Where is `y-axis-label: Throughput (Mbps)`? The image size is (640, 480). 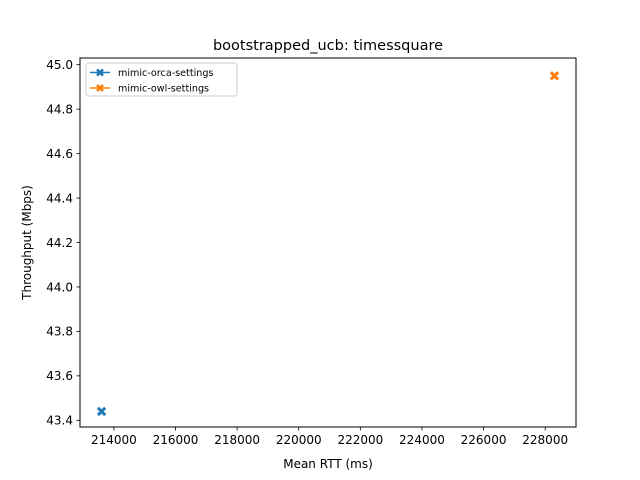 y-axis-label: Throughput (Mbps) is located at coordinates (27, 243).